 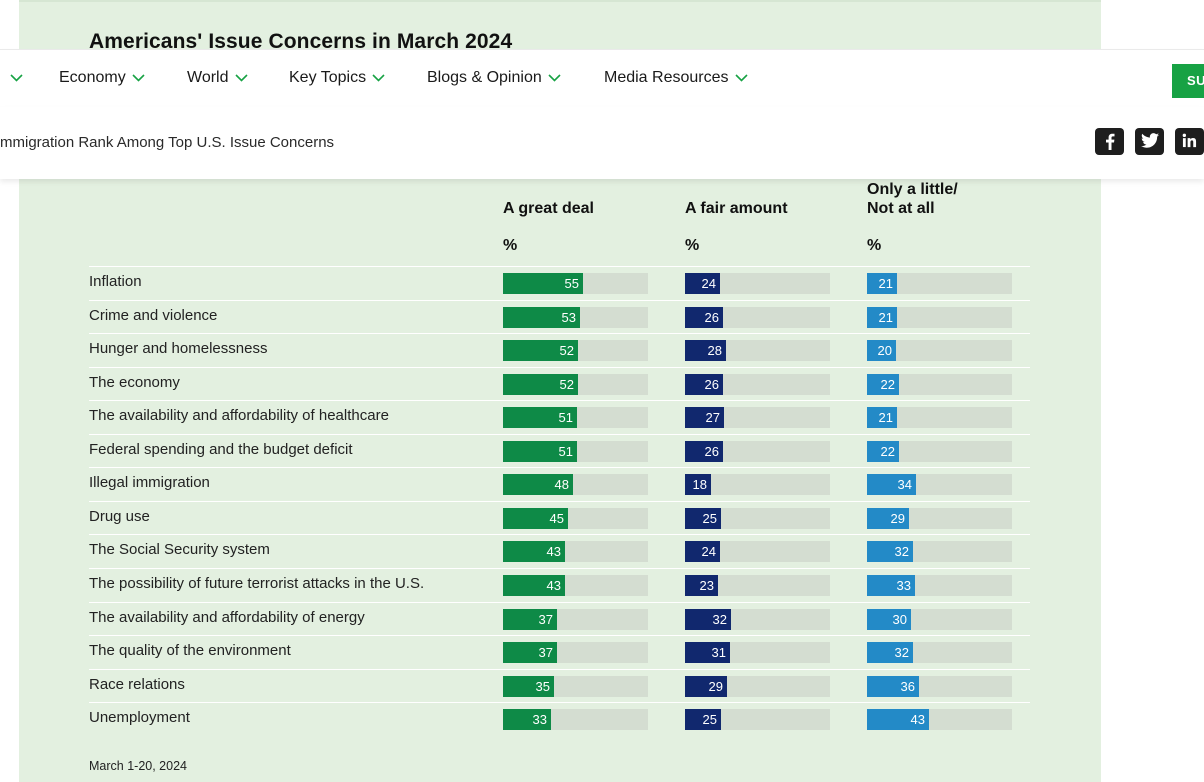 I want to click on column-header-great-deal: A great deal, so click(x=548, y=199).